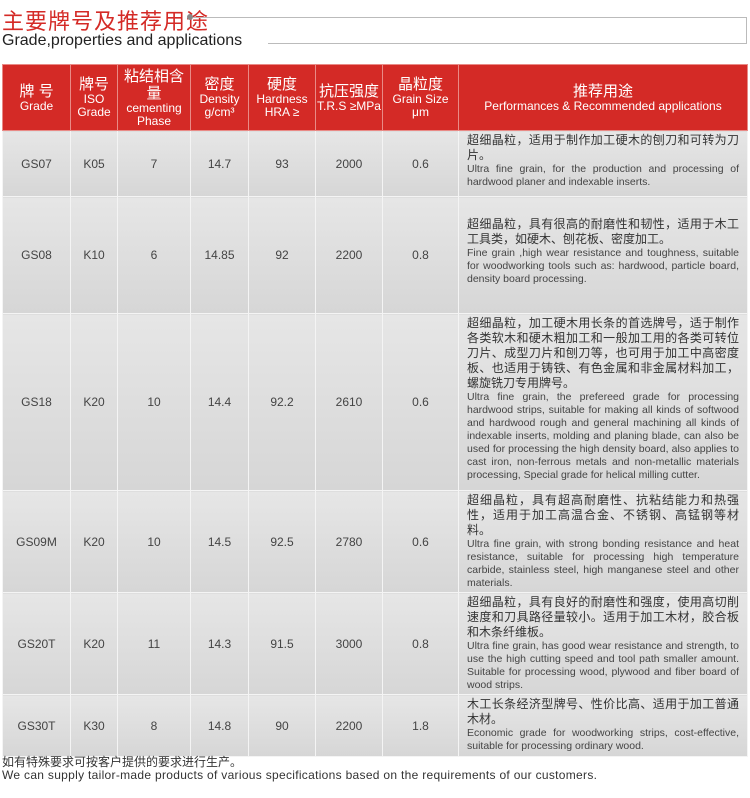  I want to click on column-header-en: T.R.S ≥MPa, so click(349, 105).